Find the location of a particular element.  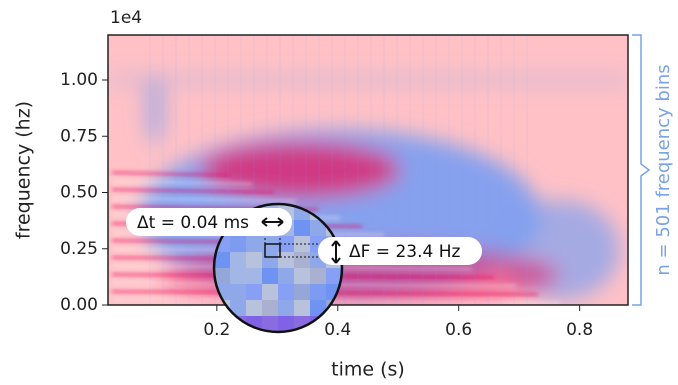

dt-label: Δt = 0.04 ms is located at coordinates (193, 223).